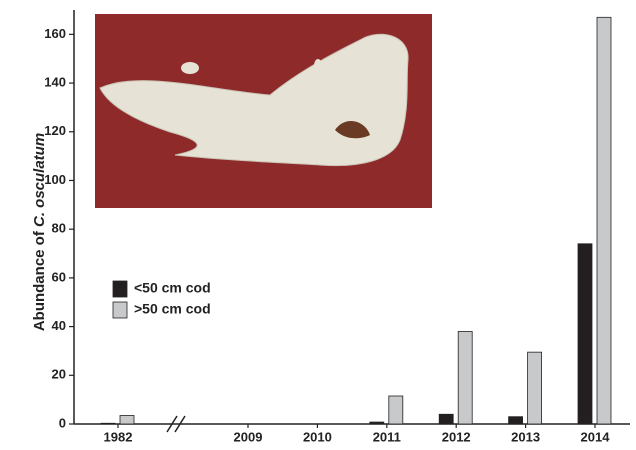 The image size is (636, 450). I want to click on y-tick-label: 40, so click(59, 325).